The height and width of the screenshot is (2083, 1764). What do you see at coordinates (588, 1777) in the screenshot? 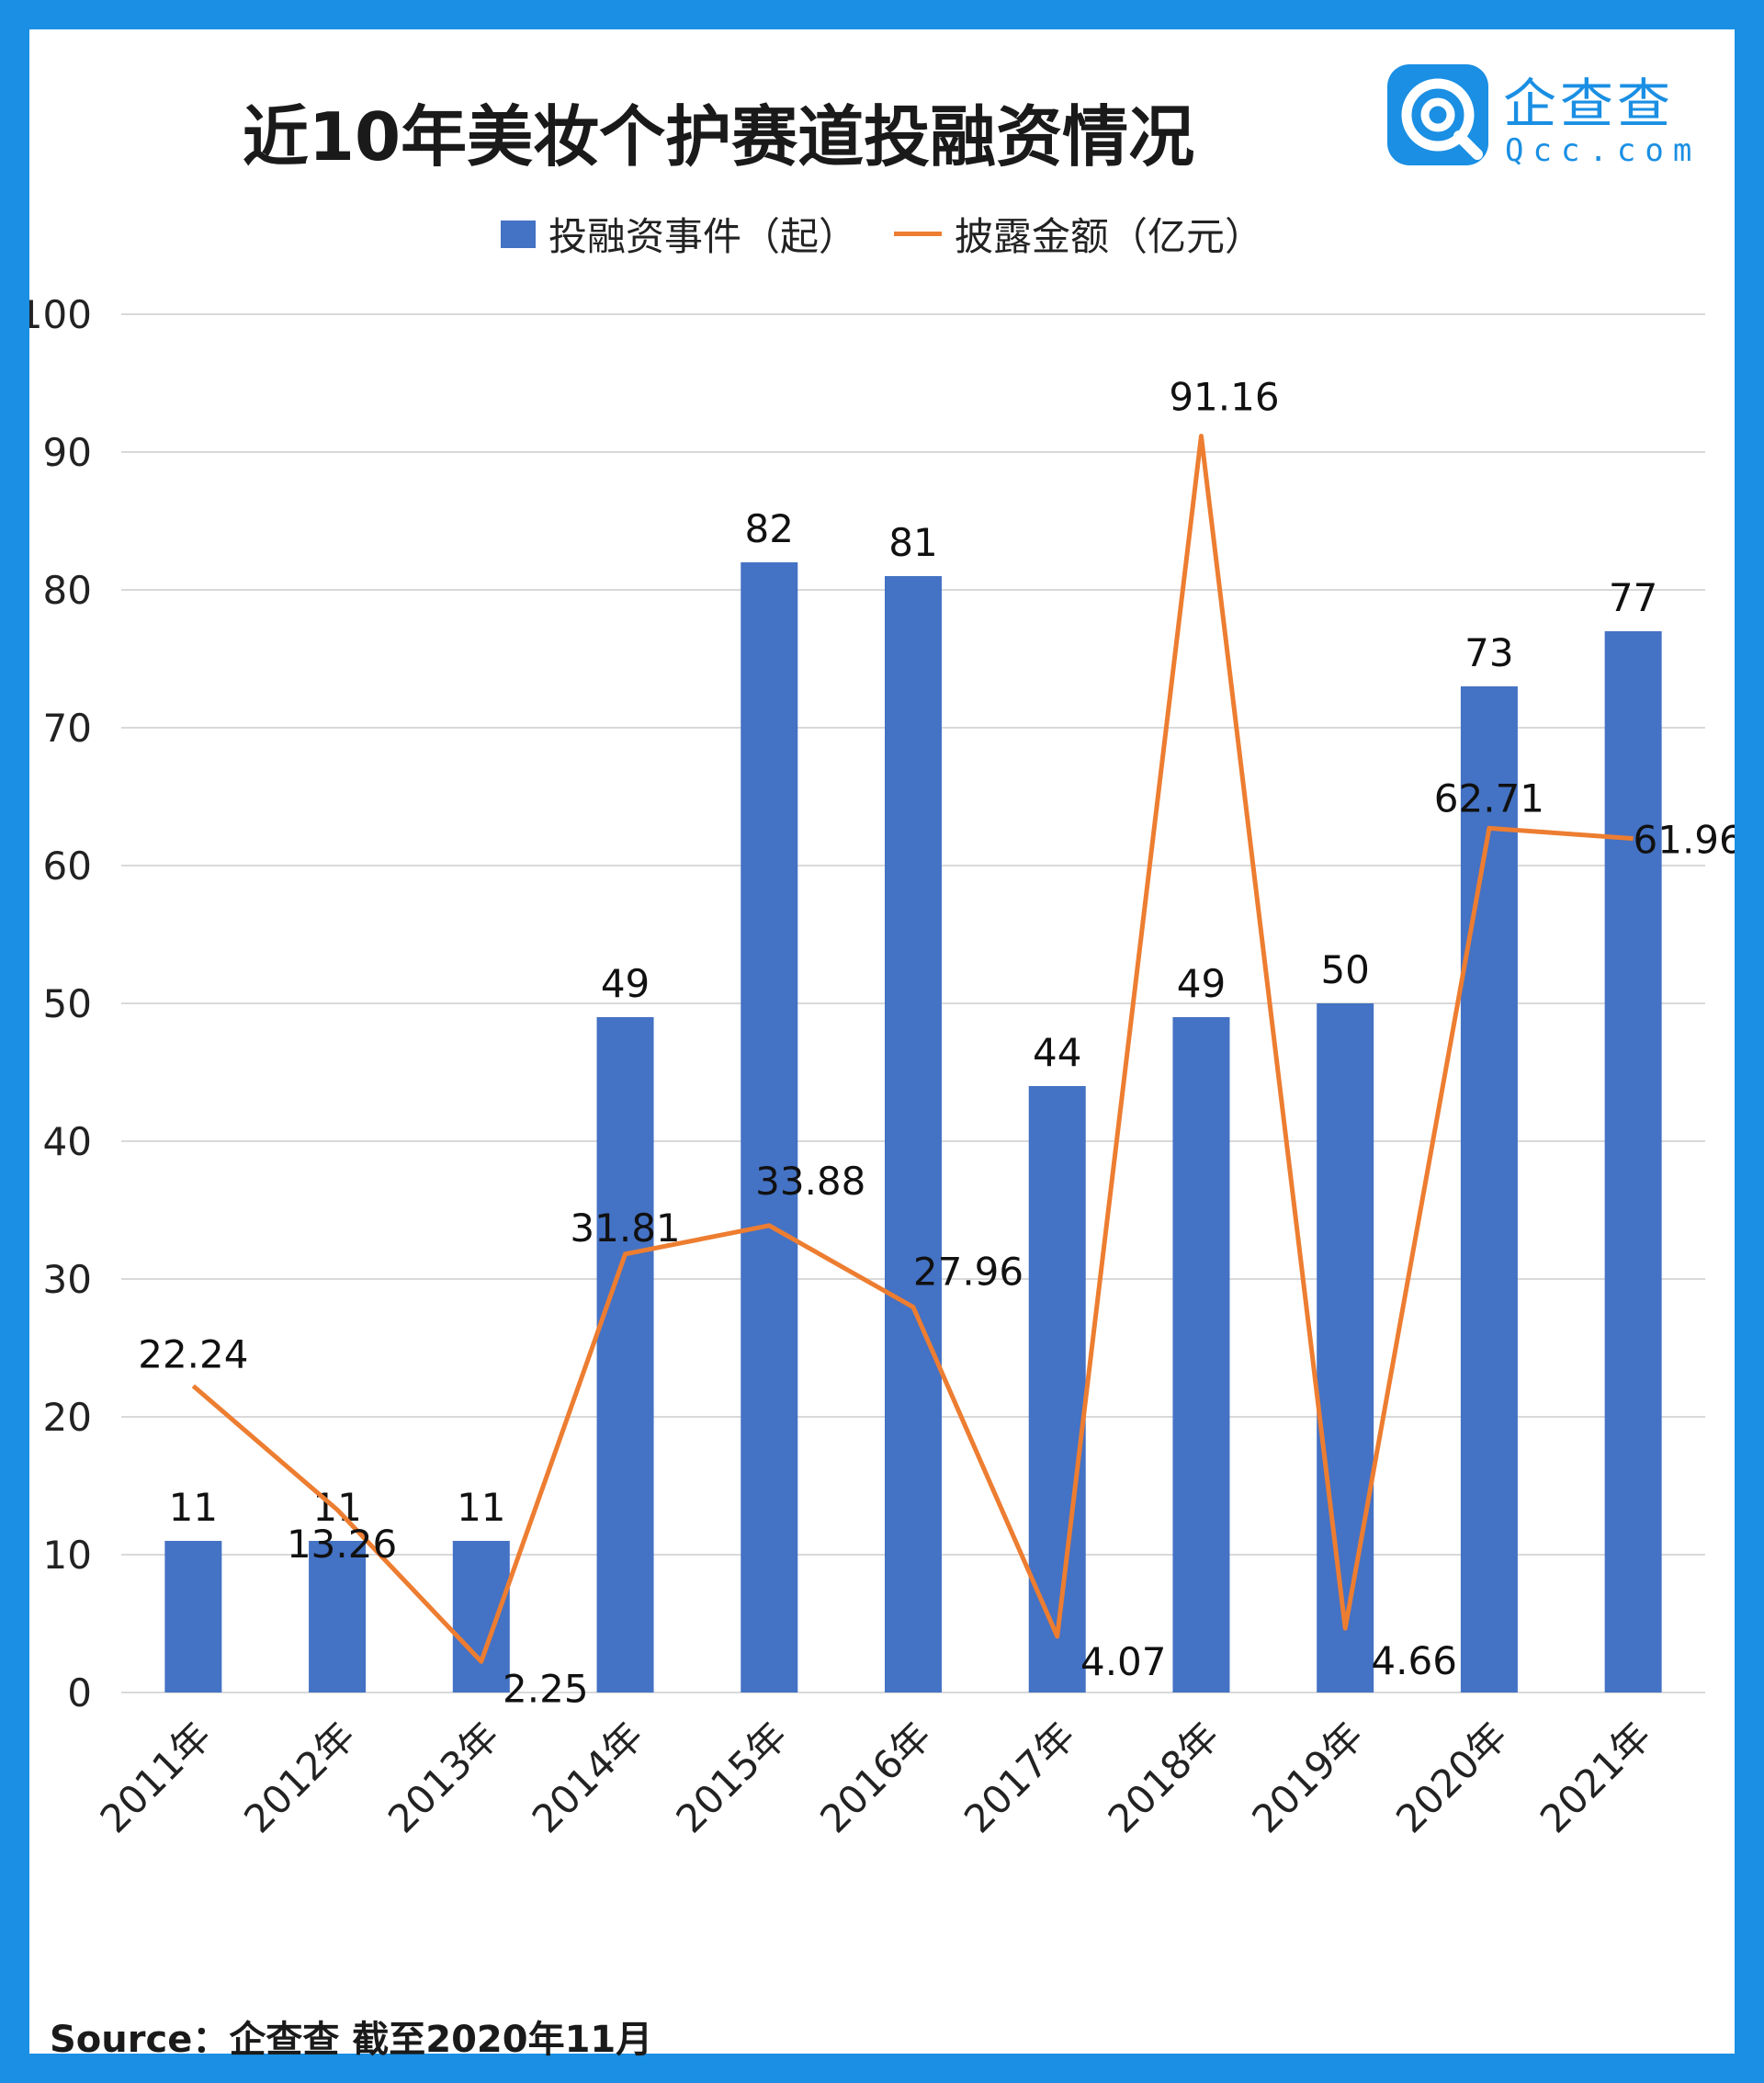
I see `x-tick-label: 2014年` at bounding box center [588, 1777].